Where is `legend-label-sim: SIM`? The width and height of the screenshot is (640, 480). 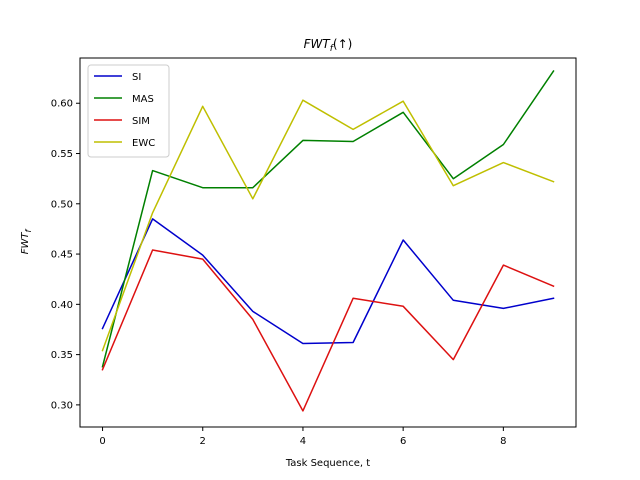 legend-label-sim: SIM is located at coordinates (141, 121).